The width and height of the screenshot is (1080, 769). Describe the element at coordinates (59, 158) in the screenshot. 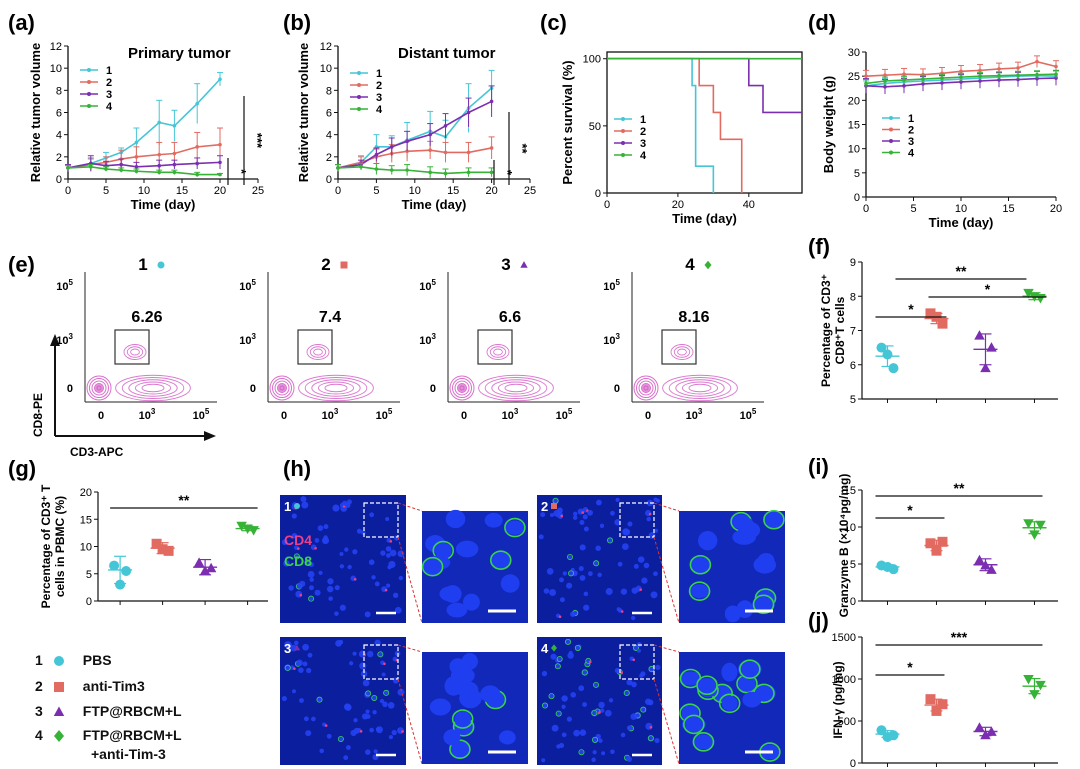

I see `a-y-tick-label: 2` at that location.